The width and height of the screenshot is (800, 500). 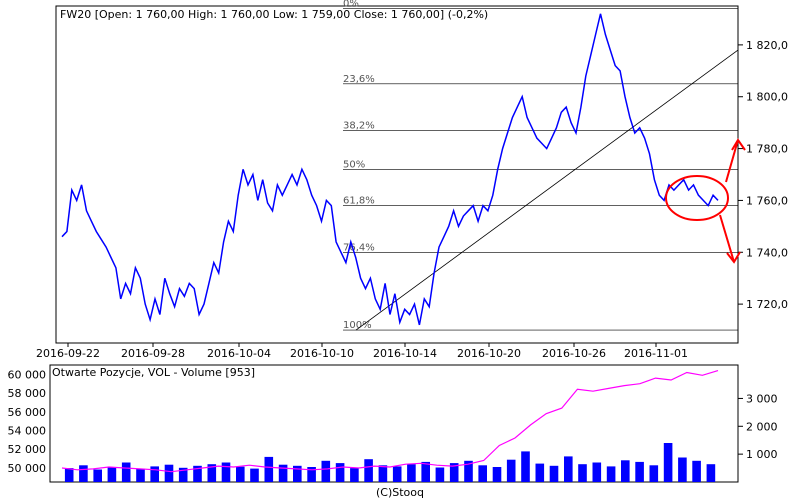 What do you see at coordinates (727, 238) in the screenshot?
I see `red-down-arrow-shaft` at bounding box center [727, 238].